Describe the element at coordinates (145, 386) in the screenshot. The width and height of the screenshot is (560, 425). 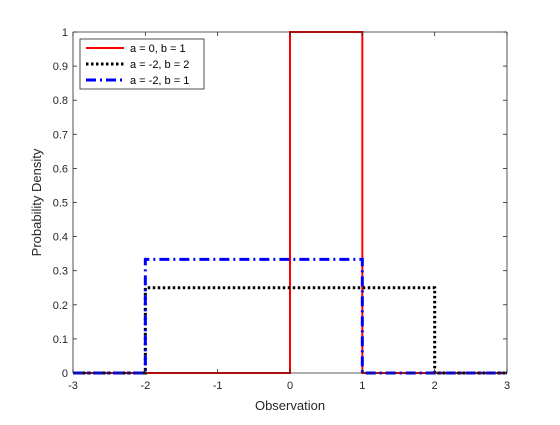
I see `x-tick-label: -2` at that location.